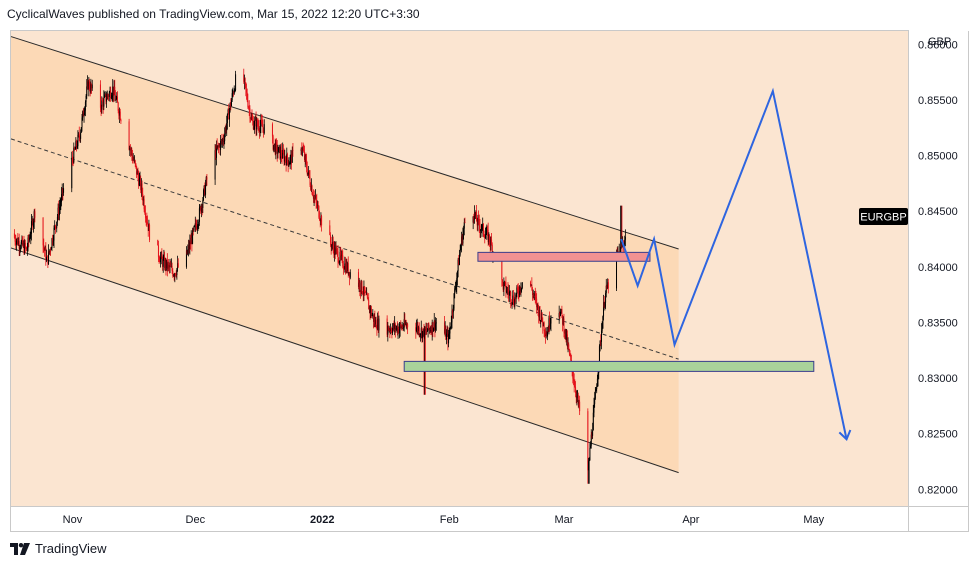 Image resolution: width=977 pixels, height=568 pixels. Describe the element at coordinates (609, 366) in the screenshot. I see `support-zone` at that location.